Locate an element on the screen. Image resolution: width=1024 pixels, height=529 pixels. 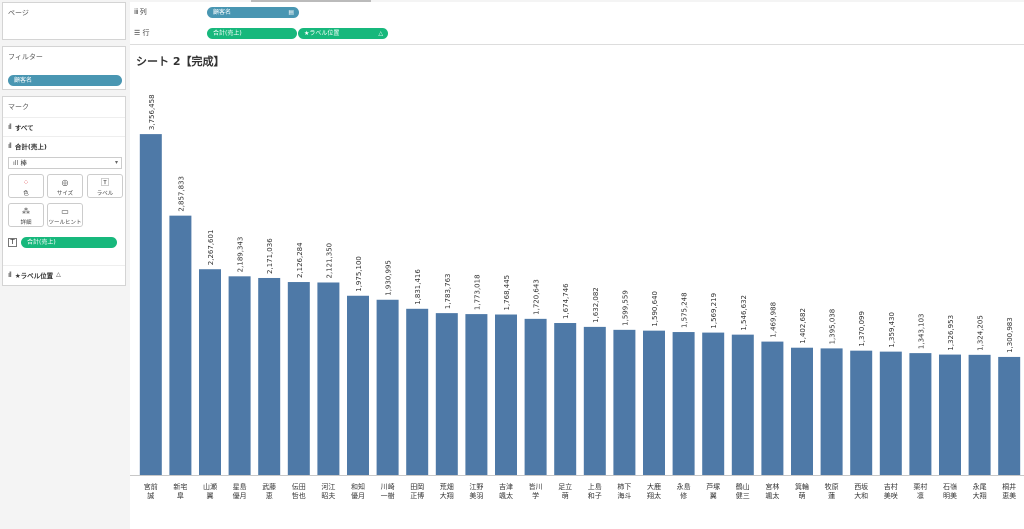
rows-label-text: 行 is located at coordinates (146, 33).